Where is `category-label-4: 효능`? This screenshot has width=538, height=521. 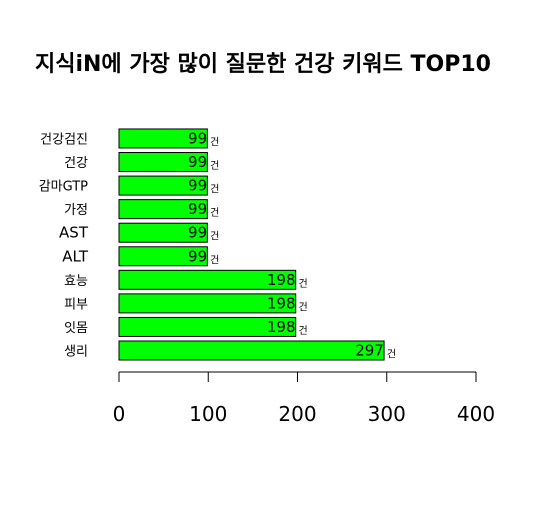
category-label-4: 효능 is located at coordinates (76, 281).